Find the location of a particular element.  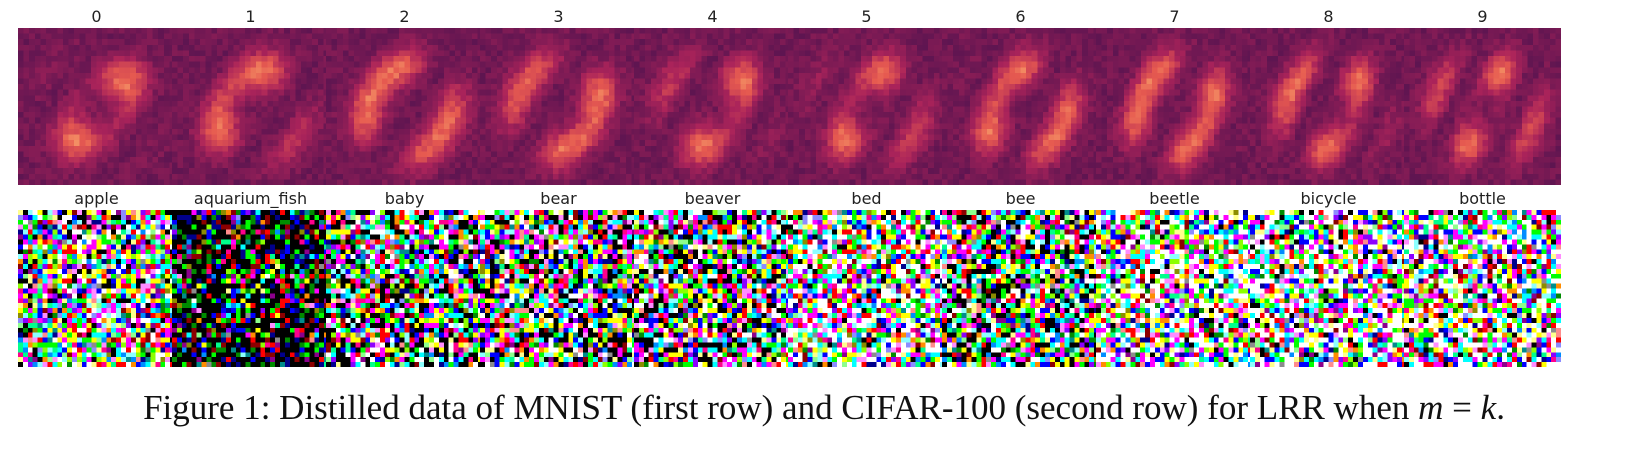

class-label: bear is located at coordinates (558, 198).